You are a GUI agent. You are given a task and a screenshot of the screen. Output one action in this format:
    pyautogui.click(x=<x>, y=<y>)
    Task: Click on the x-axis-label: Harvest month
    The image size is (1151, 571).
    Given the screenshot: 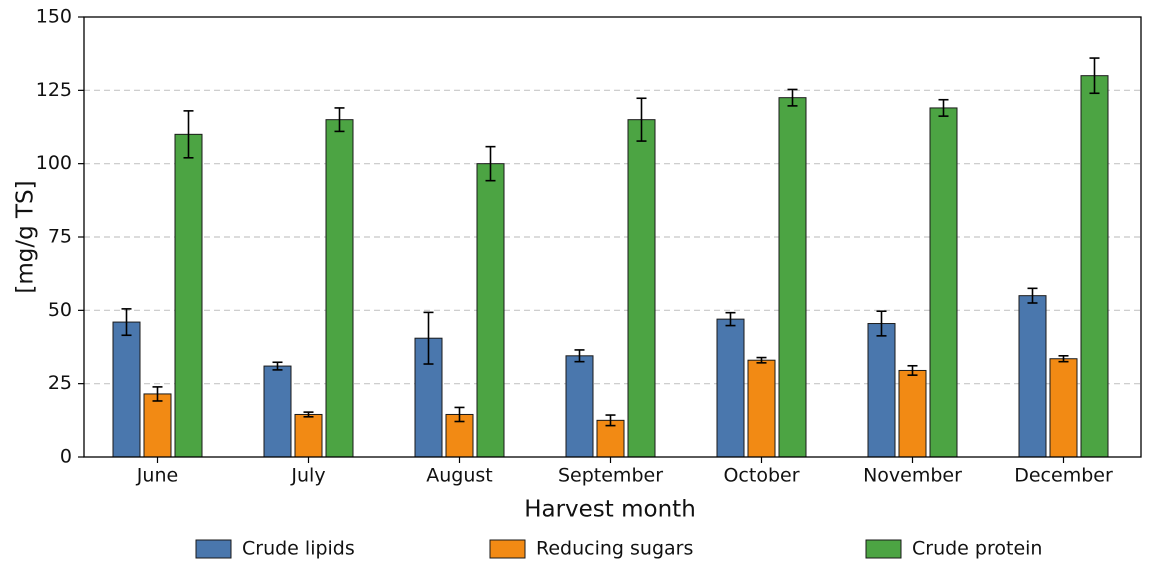 What is the action you would take?
    pyautogui.click(x=610, y=510)
    